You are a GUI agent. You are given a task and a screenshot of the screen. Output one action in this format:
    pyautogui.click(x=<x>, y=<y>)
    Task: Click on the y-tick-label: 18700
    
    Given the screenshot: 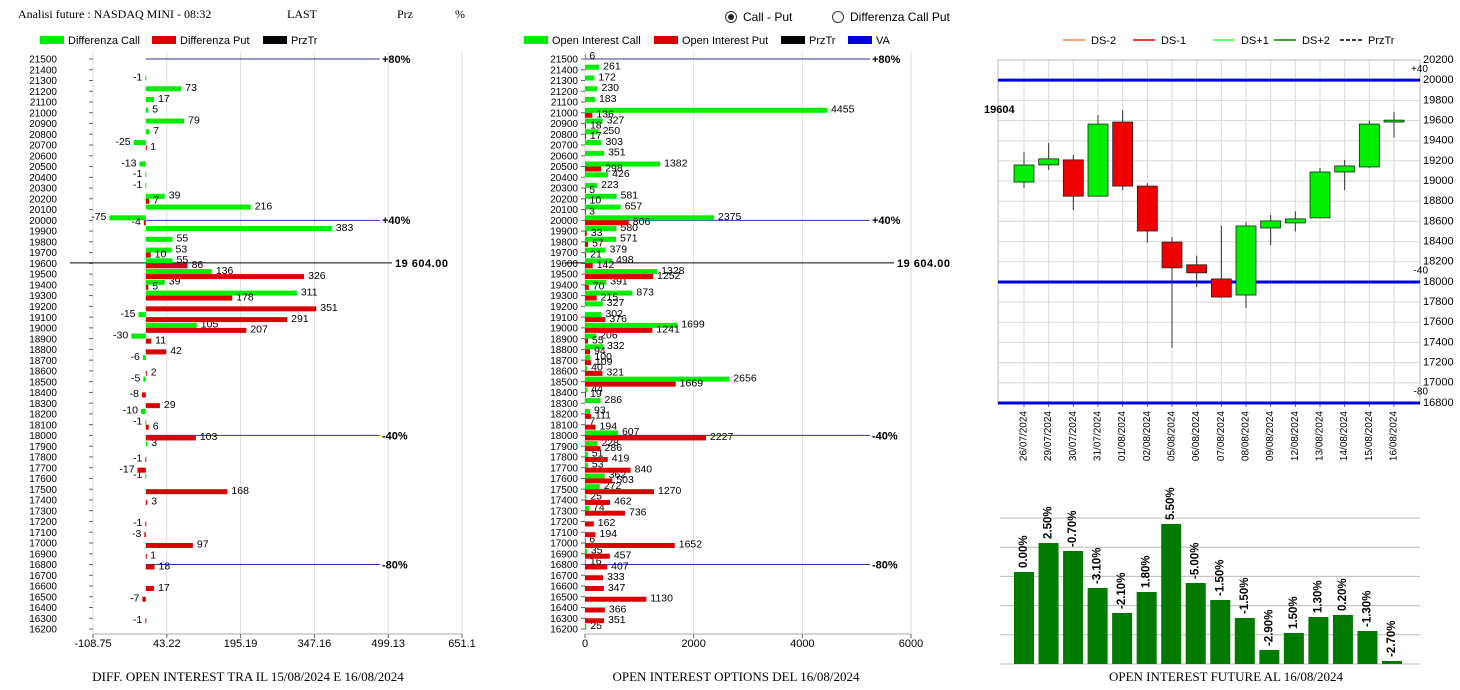 What is the action you would take?
    pyautogui.click(x=43, y=361)
    